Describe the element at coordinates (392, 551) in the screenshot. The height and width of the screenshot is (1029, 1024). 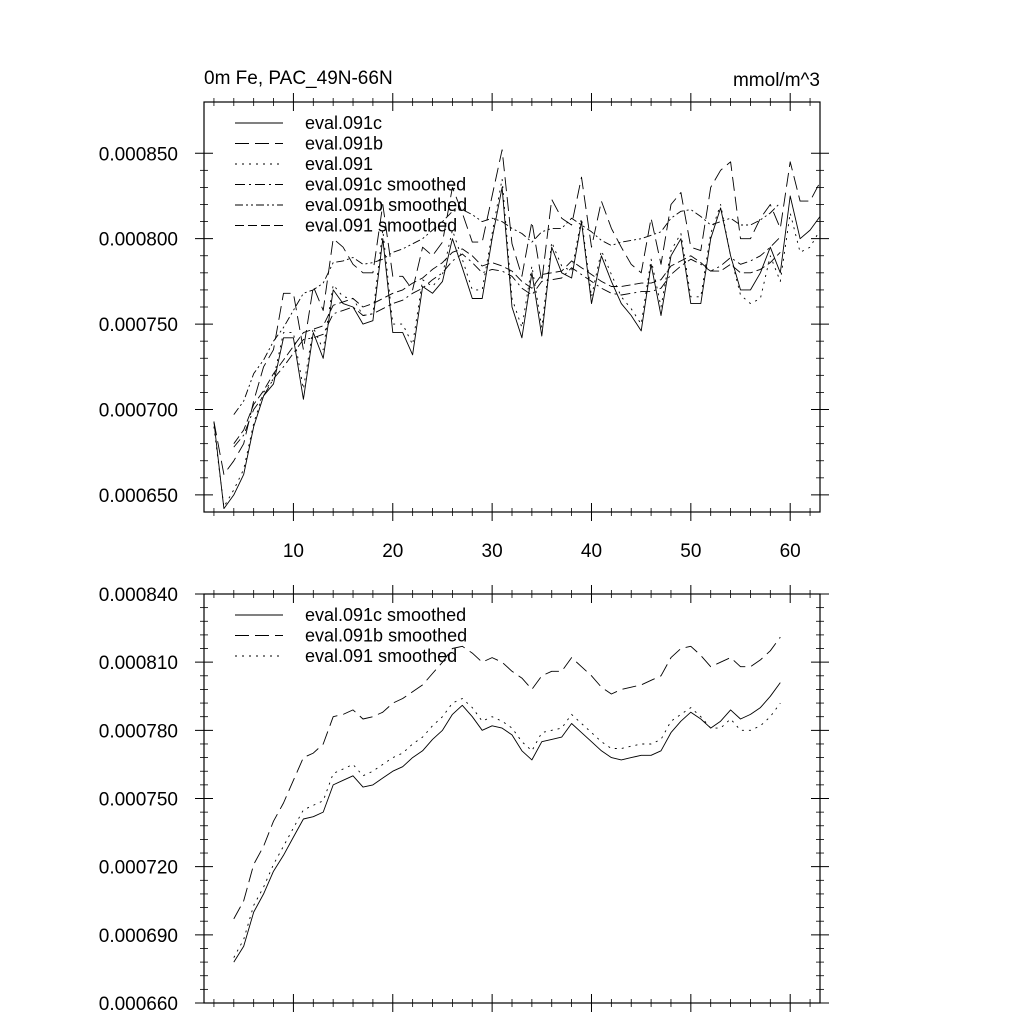
I see `x-tick-label: 20` at that location.